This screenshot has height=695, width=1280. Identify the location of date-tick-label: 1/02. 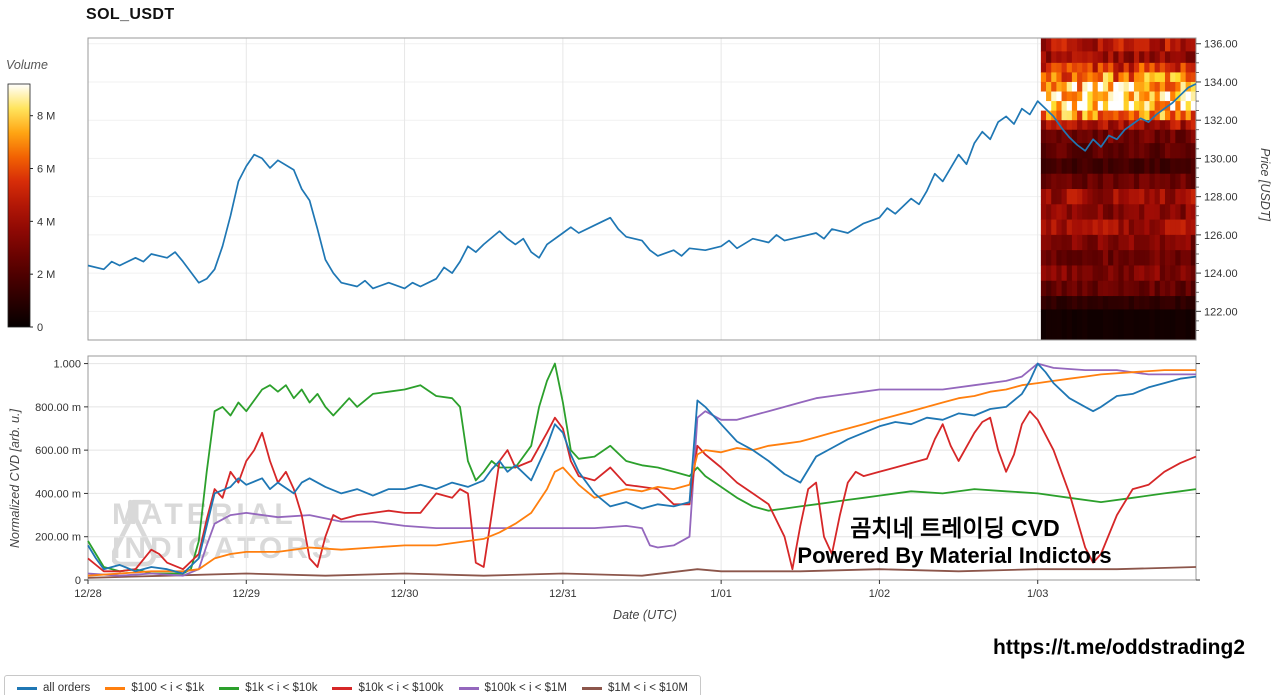
(879, 594).